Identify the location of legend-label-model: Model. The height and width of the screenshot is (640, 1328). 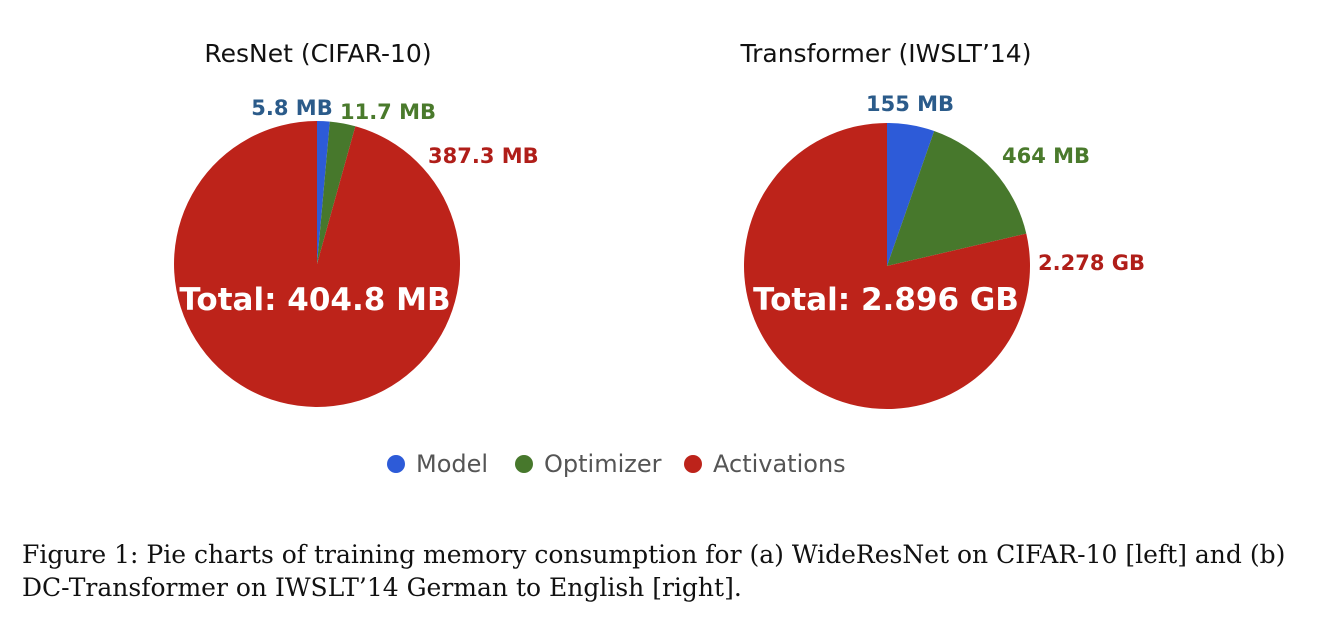
(452, 464).